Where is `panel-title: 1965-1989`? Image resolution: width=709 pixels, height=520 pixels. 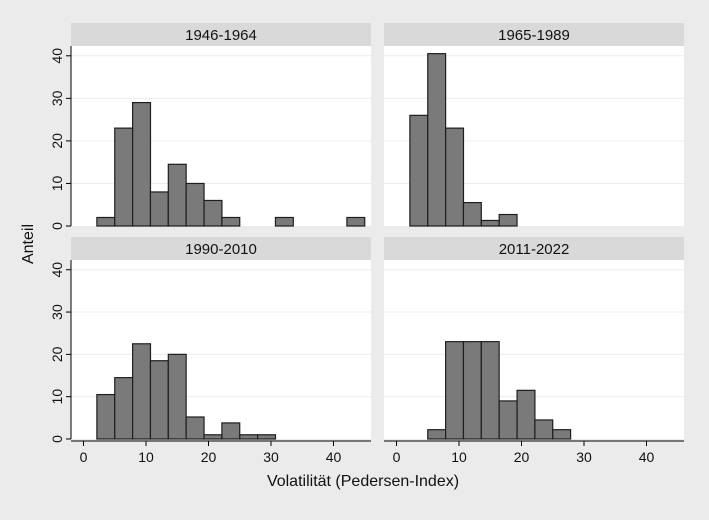 panel-title: 1965-1989 is located at coordinates (534, 35).